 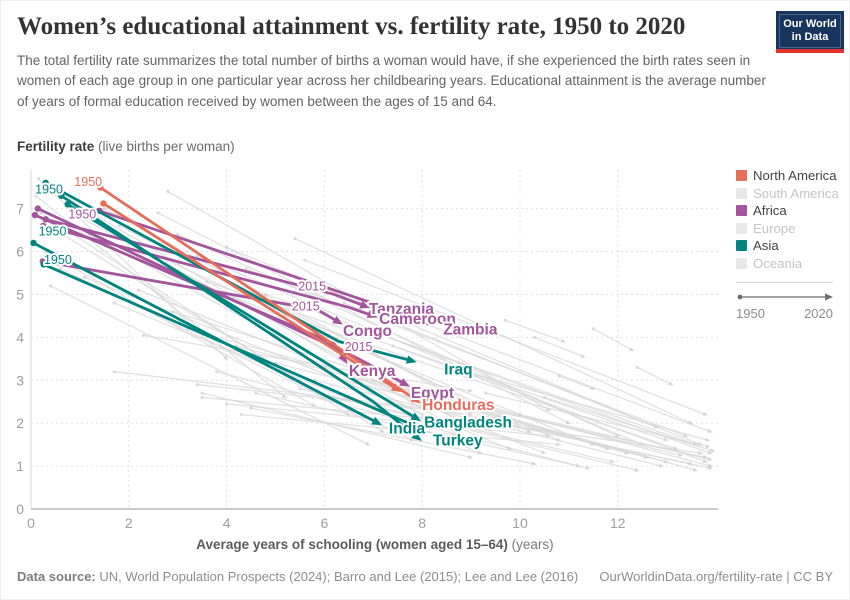 I want to click on legend-swatch-africa, so click(x=741, y=211).